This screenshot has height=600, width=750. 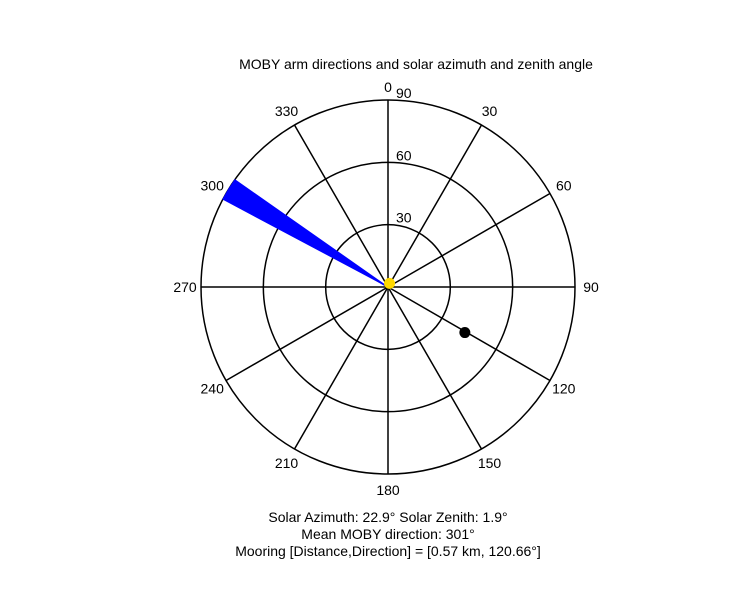 I want to click on angle-tick-210: 210, so click(x=287, y=463).